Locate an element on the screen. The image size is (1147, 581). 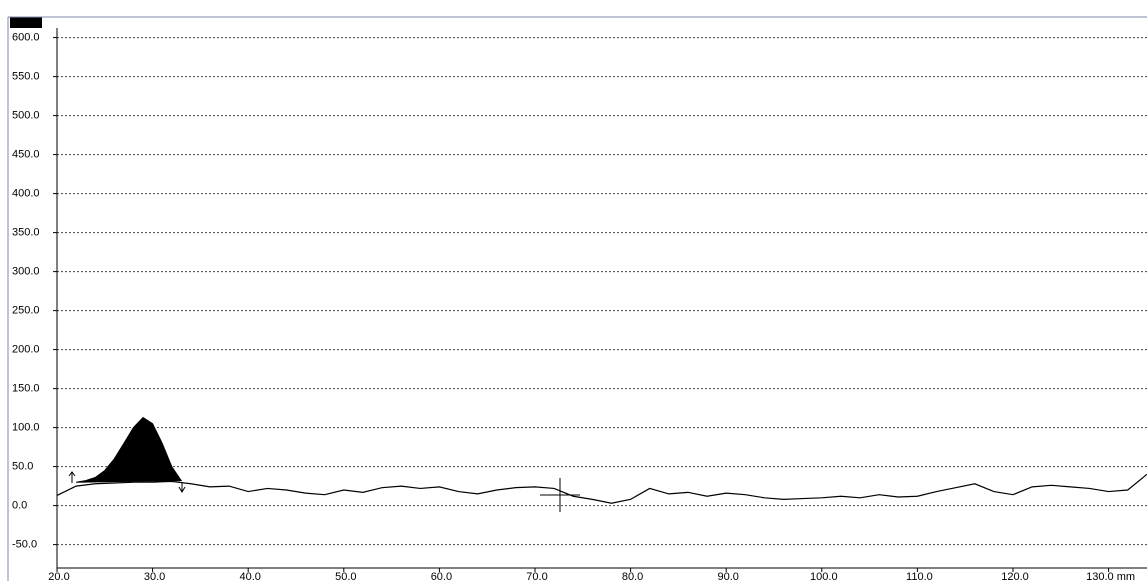
x-tick-label: 30.0 is located at coordinates (154, 576).